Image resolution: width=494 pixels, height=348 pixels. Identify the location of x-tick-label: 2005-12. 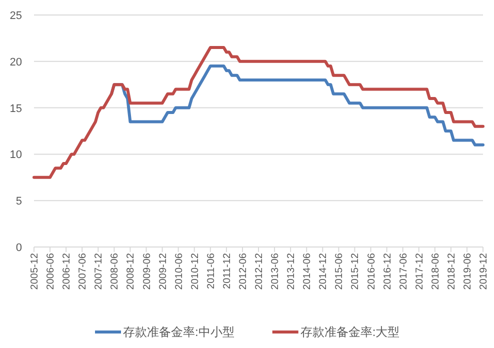
(35, 271).